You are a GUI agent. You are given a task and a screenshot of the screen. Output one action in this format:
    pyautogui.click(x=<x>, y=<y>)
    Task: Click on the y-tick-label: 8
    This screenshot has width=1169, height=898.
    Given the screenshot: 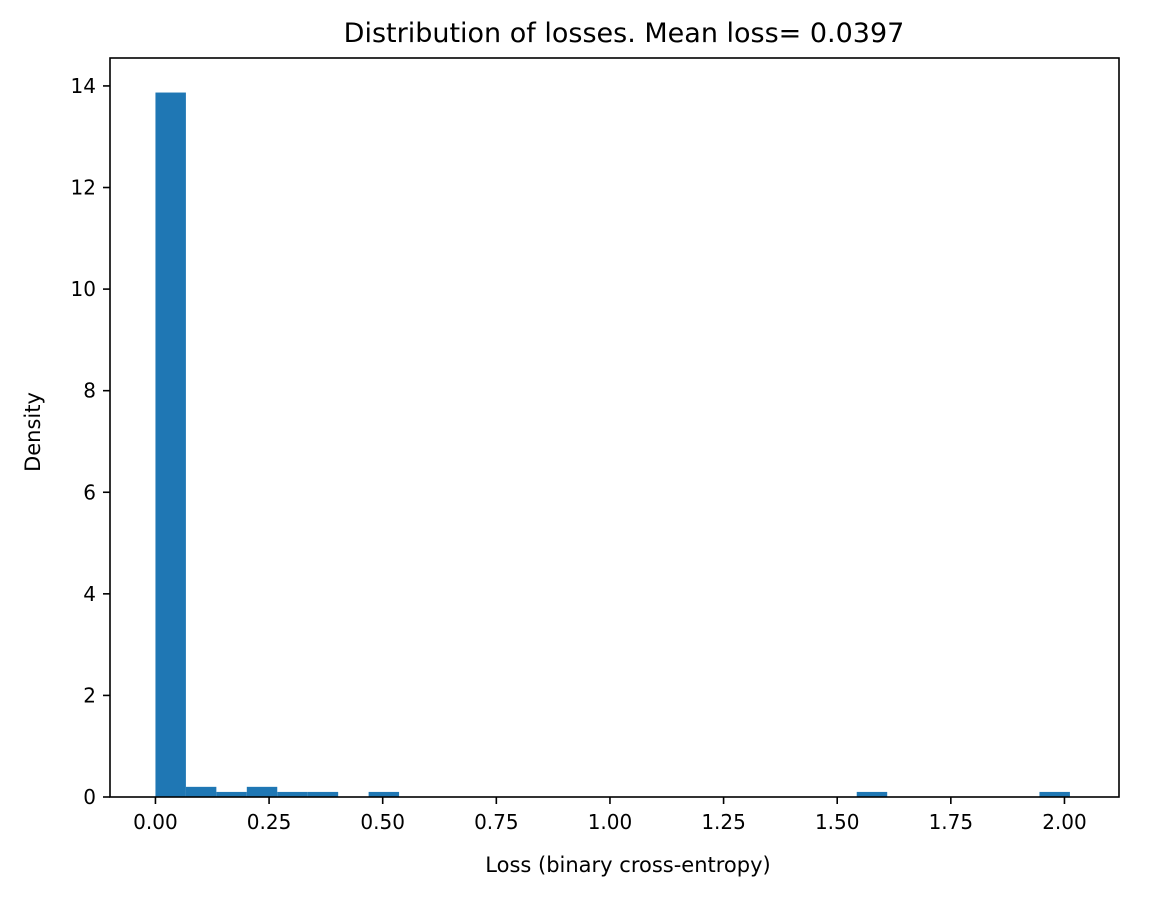 What is the action you would take?
    pyautogui.click(x=89, y=391)
    